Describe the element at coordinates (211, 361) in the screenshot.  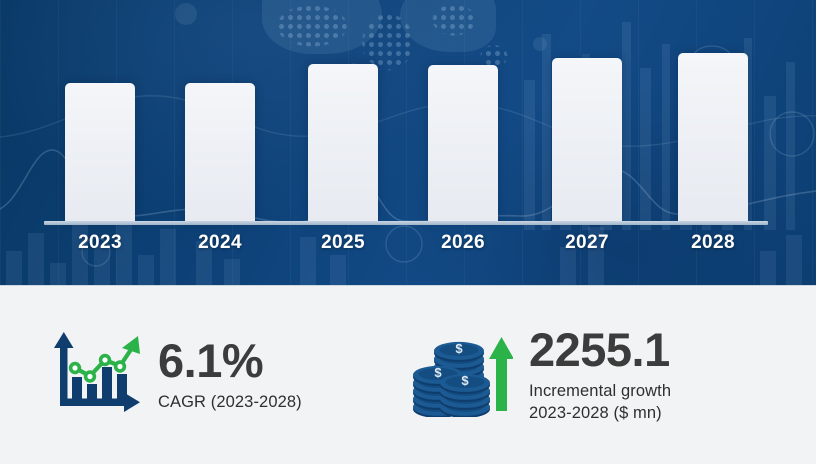
I see `cagr-value: 6.1%` at that location.